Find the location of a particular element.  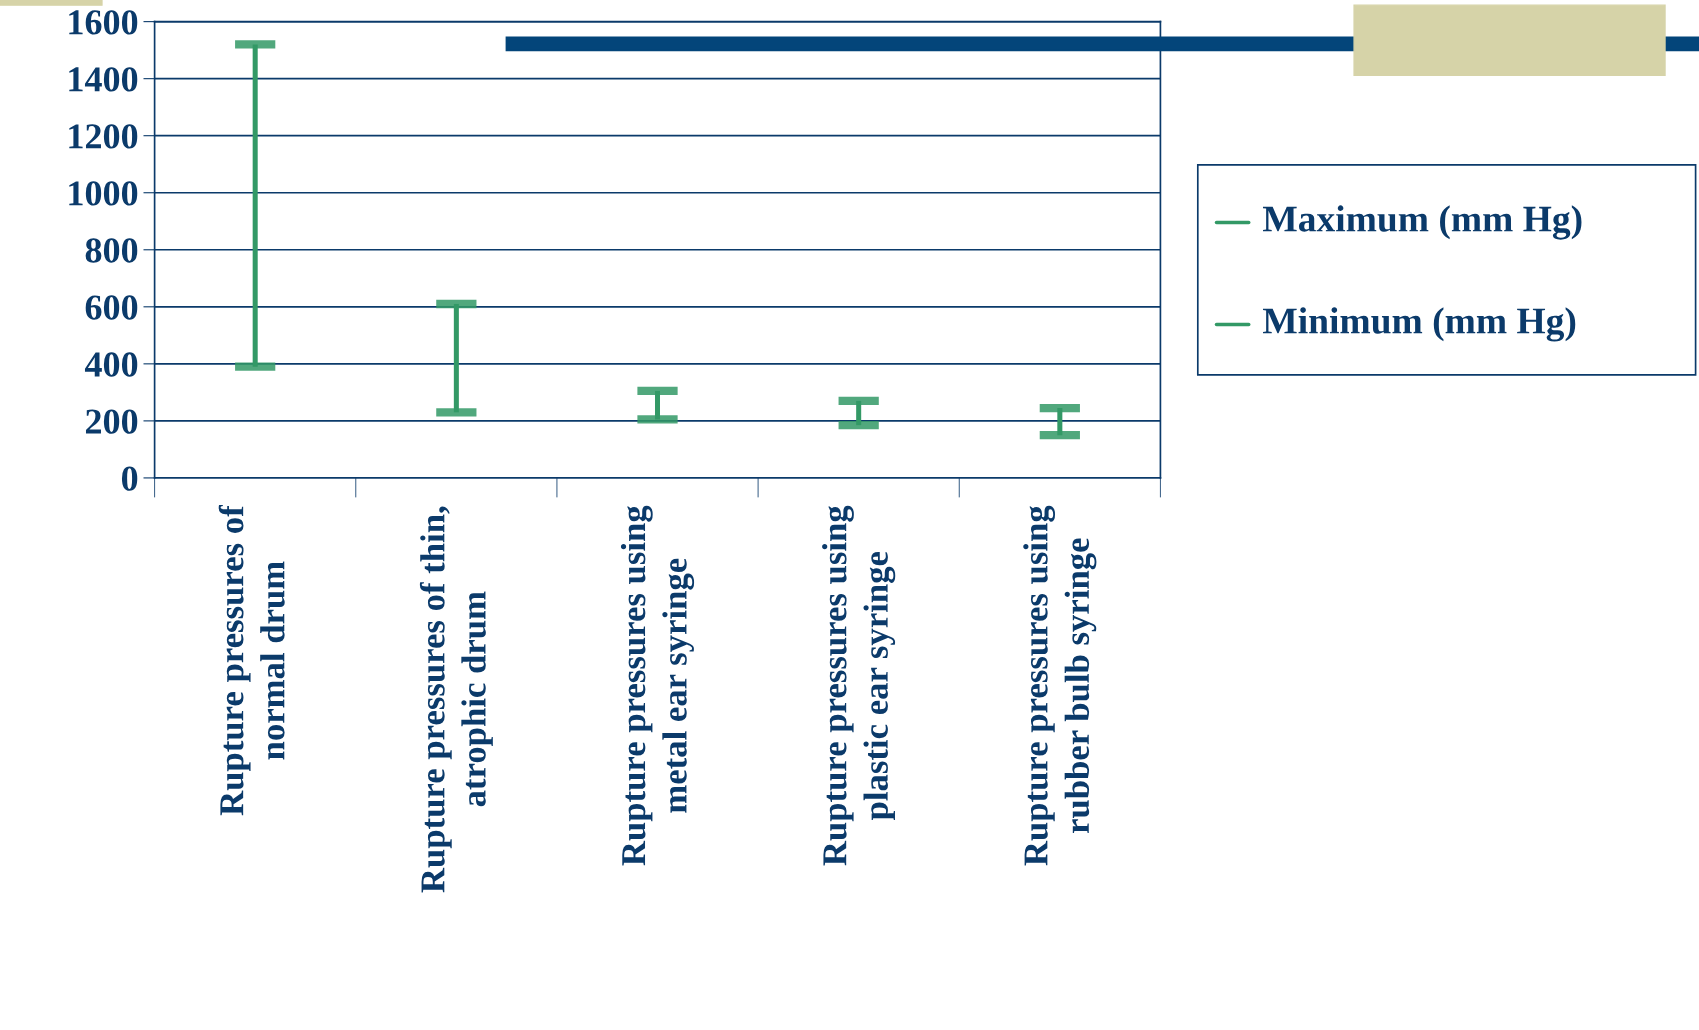

y-tick-label: 600 is located at coordinates (111, 307).